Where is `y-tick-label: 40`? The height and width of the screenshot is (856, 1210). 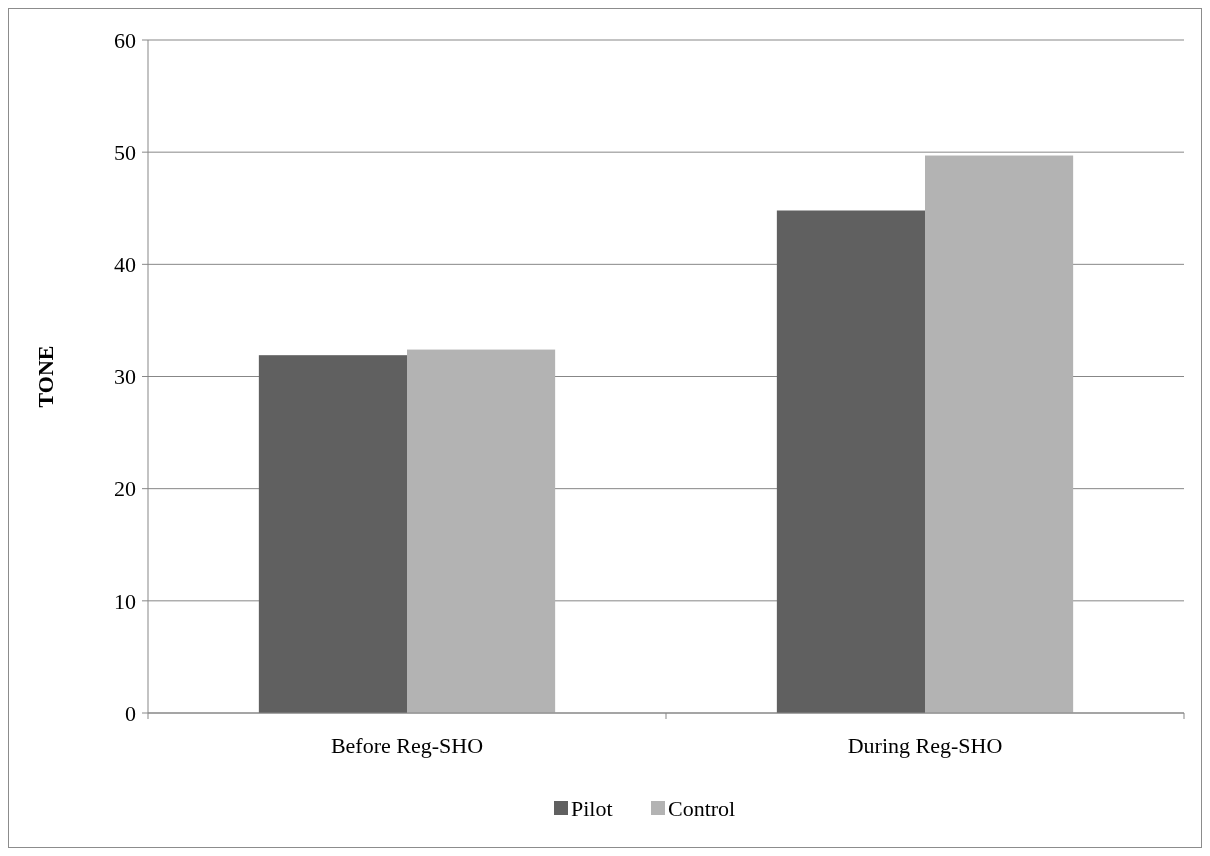
y-tick-label: 40 is located at coordinates (125, 265).